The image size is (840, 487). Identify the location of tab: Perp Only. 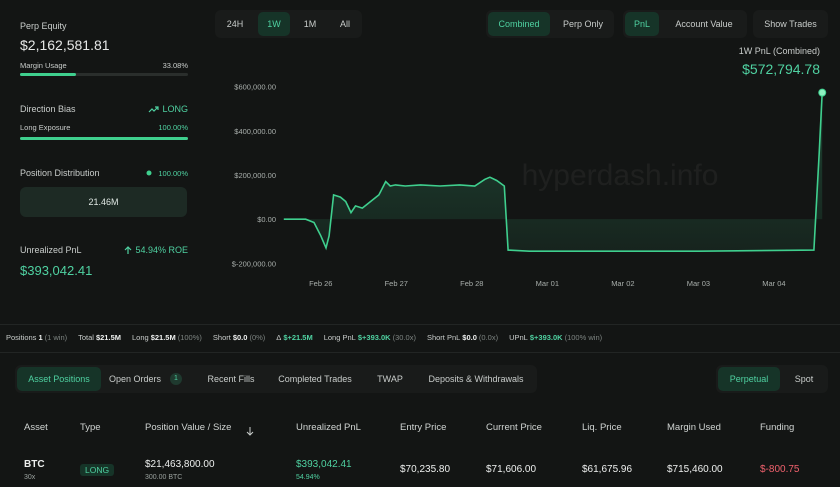
(583, 24).